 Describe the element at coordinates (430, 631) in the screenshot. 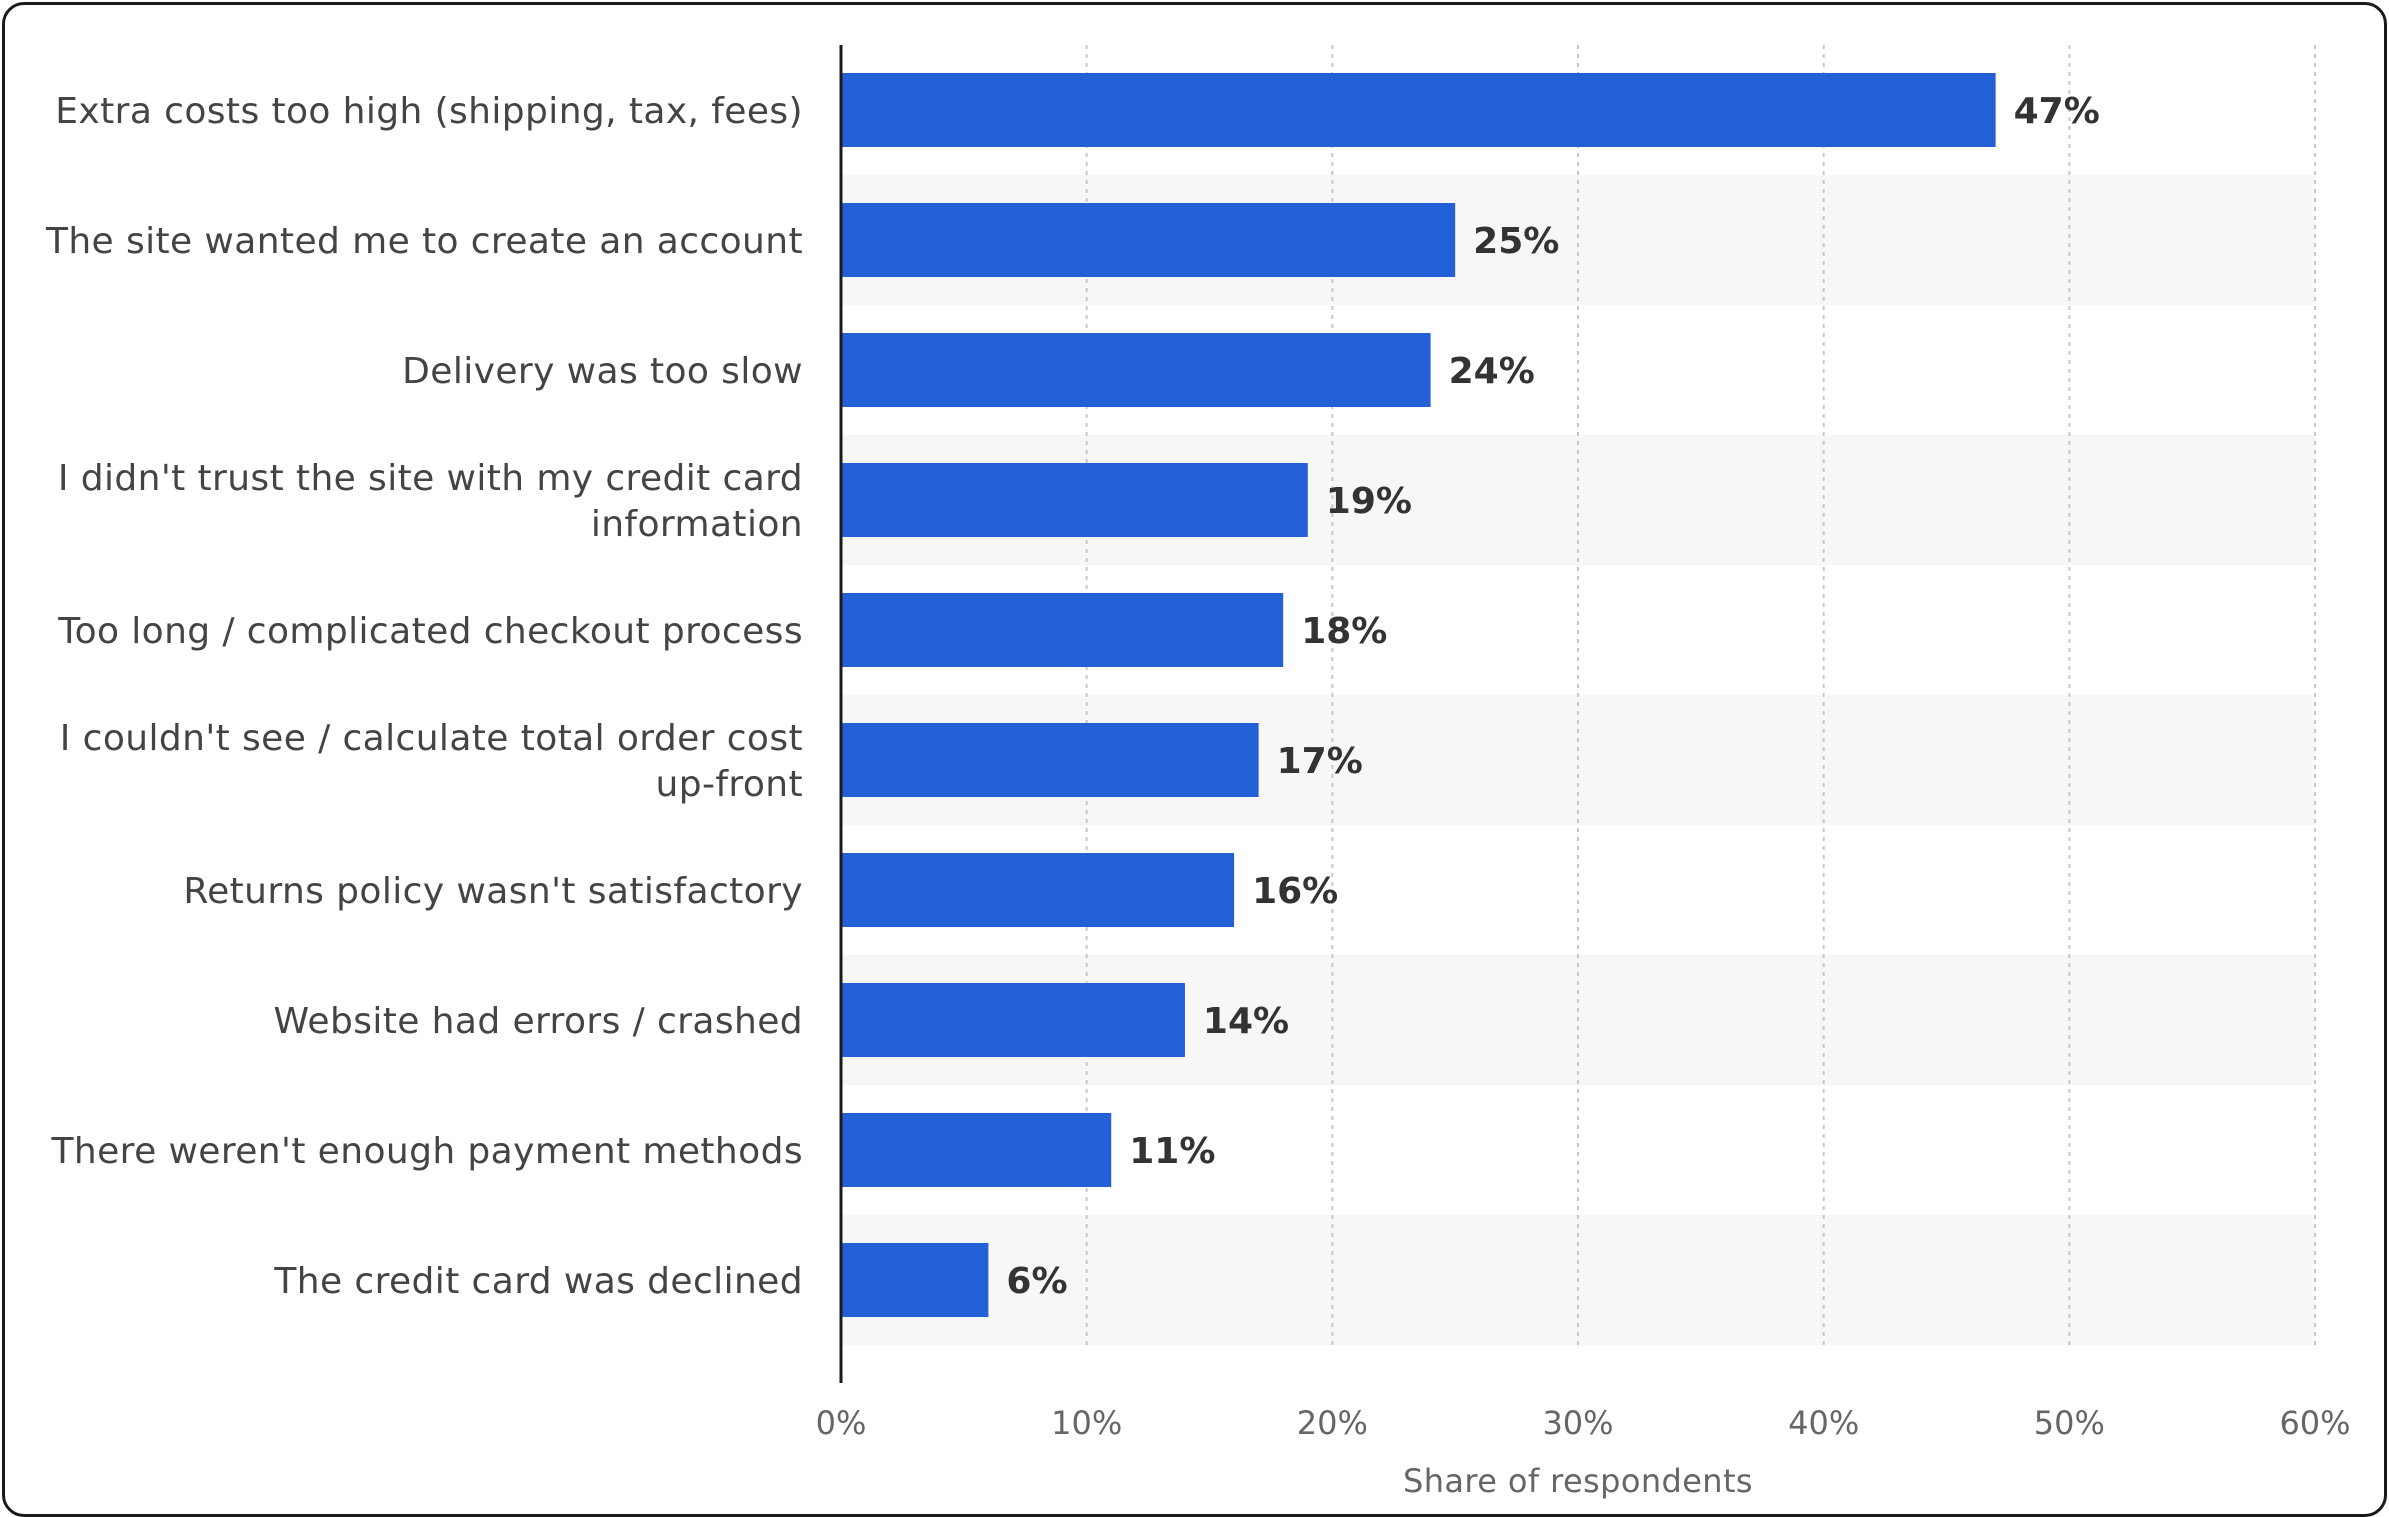

I see `category-label: Too long / complicated checkout process` at that location.